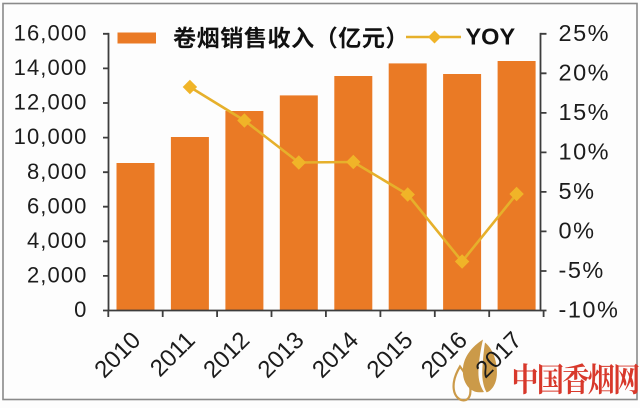 This screenshot has width=640, height=413. Describe the element at coordinates (51, 102) in the screenshot. I see `svg-text: 12,000` at that location.